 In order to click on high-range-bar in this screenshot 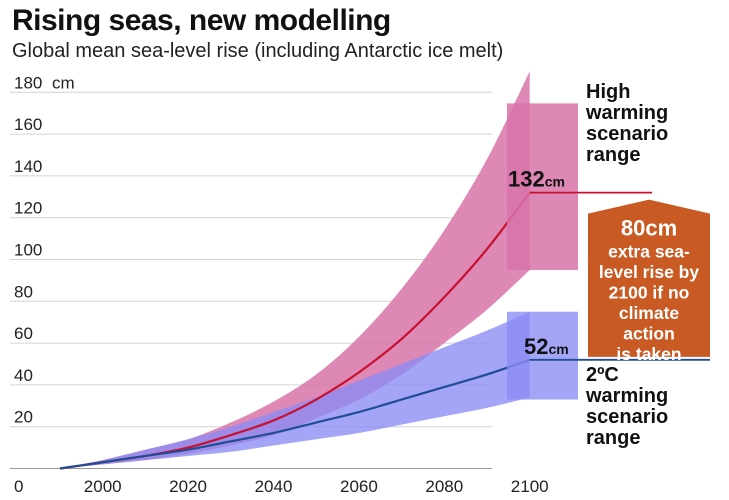, I will do `click(542, 186)`.